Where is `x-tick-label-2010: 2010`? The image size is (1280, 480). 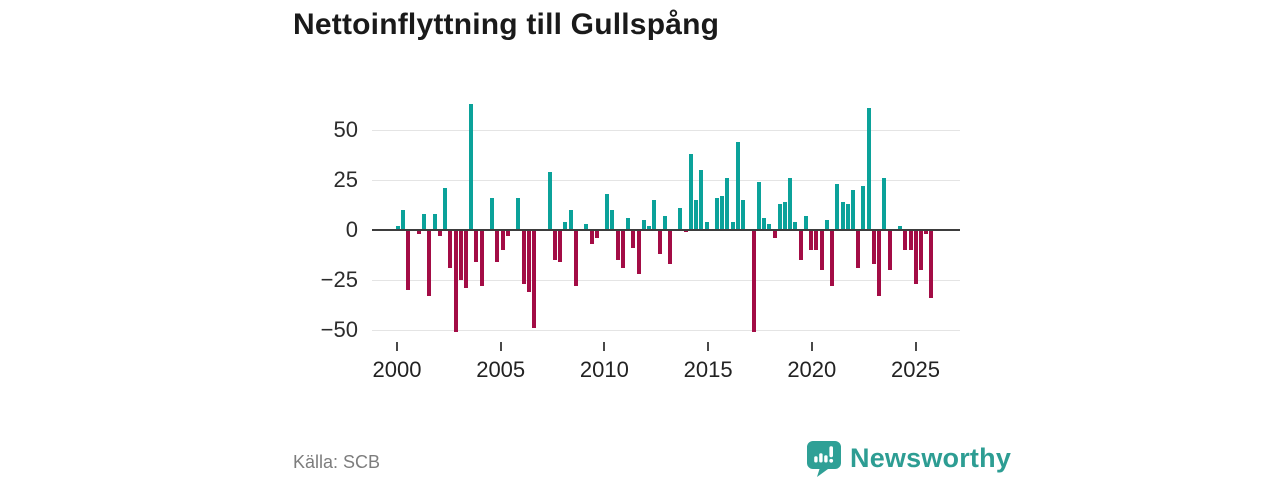 x-tick-label-2010: 2010 is located at coordinates (604, 369).